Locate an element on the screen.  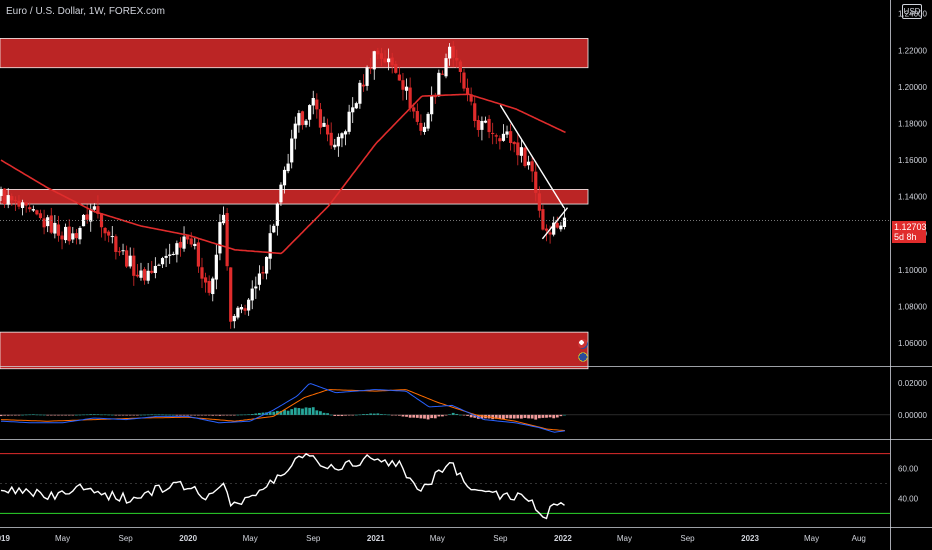
time-tick-label: Sep is located at coordinates (687, 538).